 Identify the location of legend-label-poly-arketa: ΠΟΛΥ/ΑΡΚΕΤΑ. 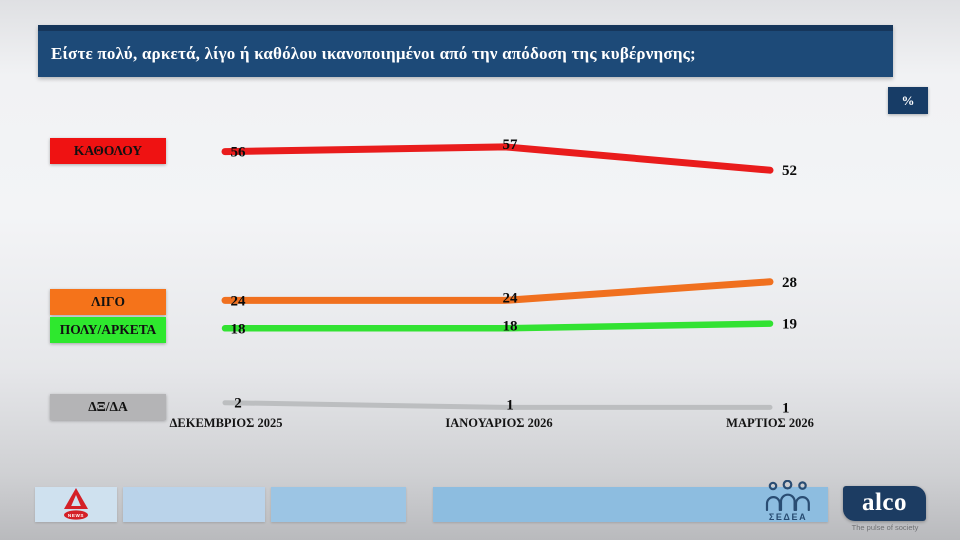
(108, 329).